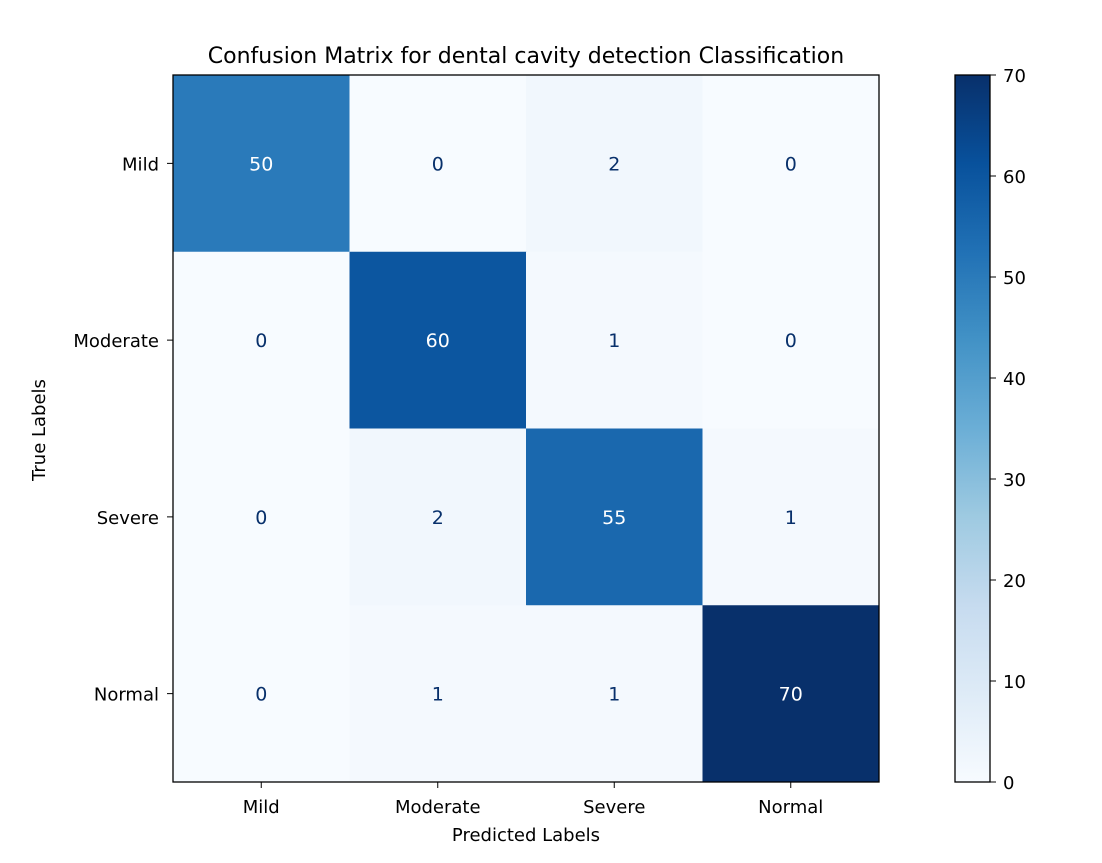 Image resolution: width=1102 pixels, height=863 pixels. I want to click on x-tick-label: Severe, so click(614, 807).